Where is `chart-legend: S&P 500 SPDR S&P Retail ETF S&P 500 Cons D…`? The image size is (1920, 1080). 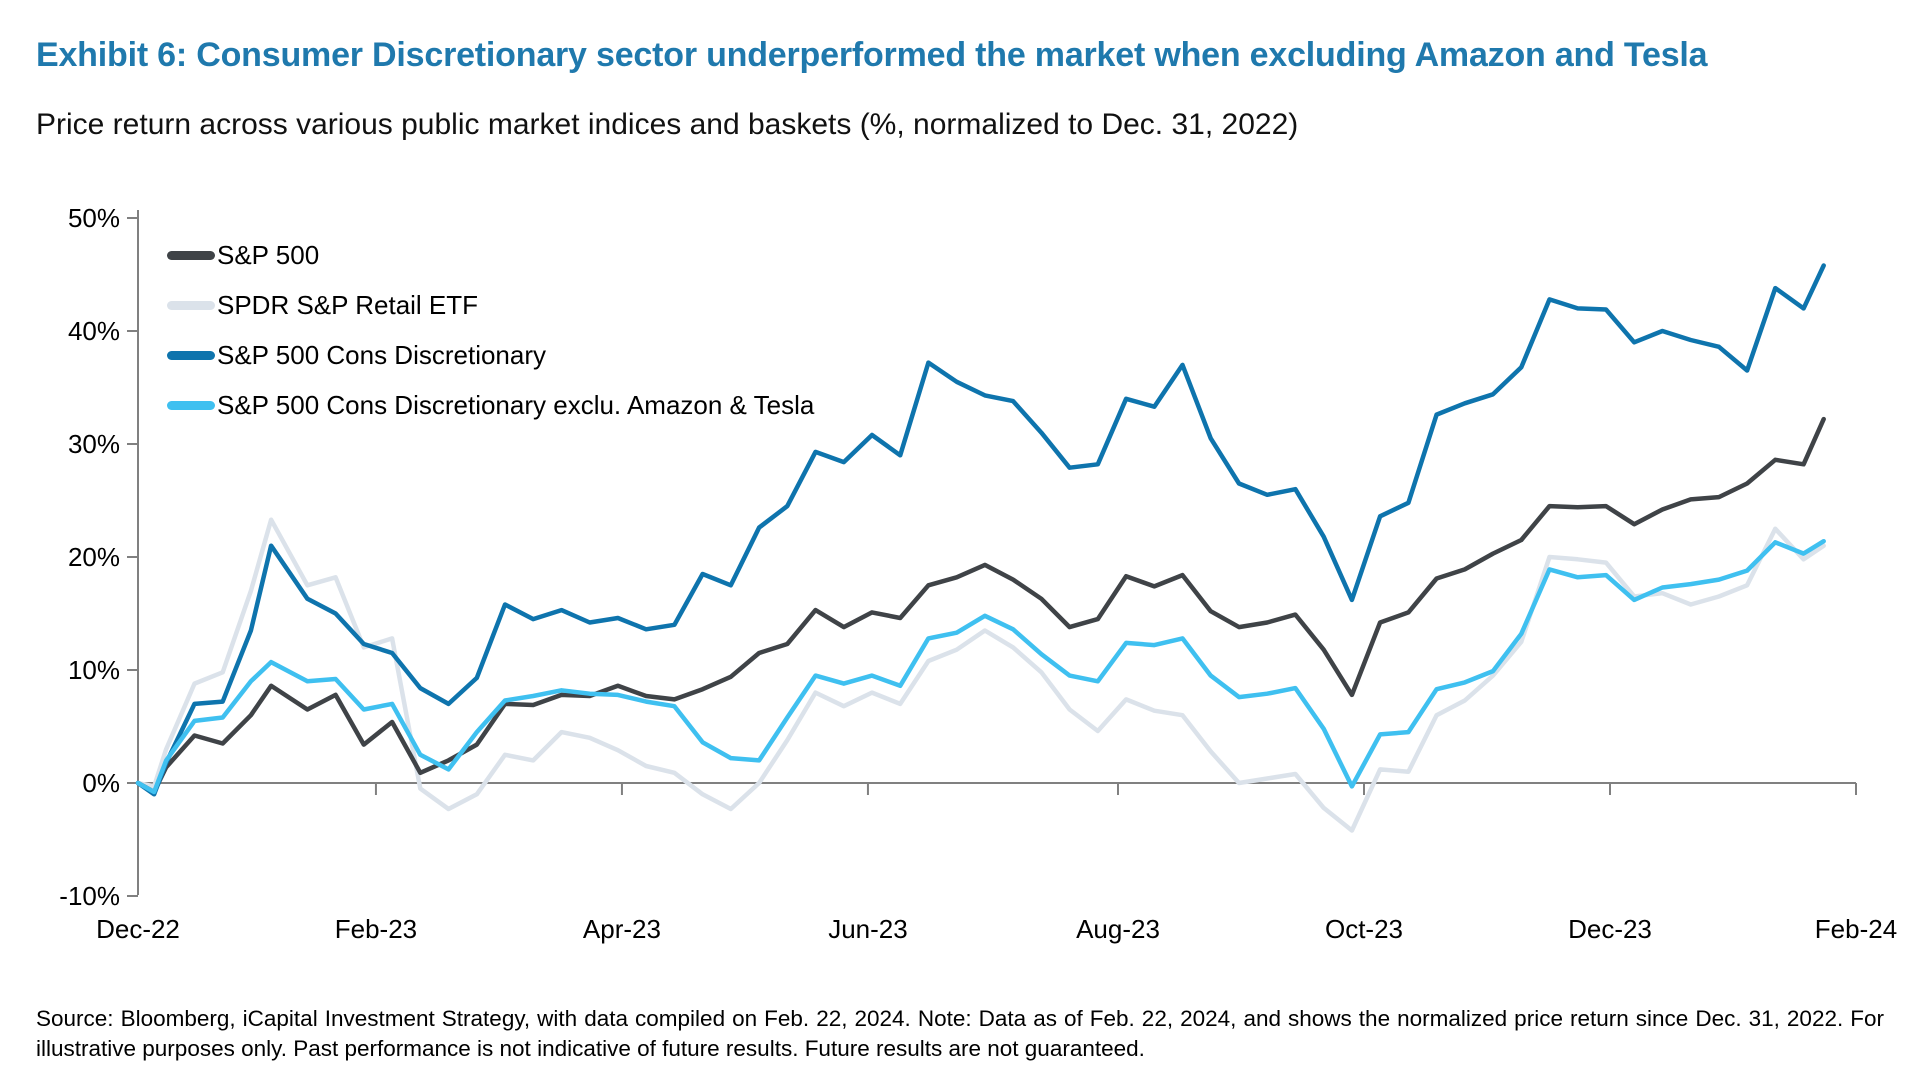 chart-legend: S&P 500 SPDR S&P Retail ETF S&P 500 Cons D… is located at coordinates (490, 330).